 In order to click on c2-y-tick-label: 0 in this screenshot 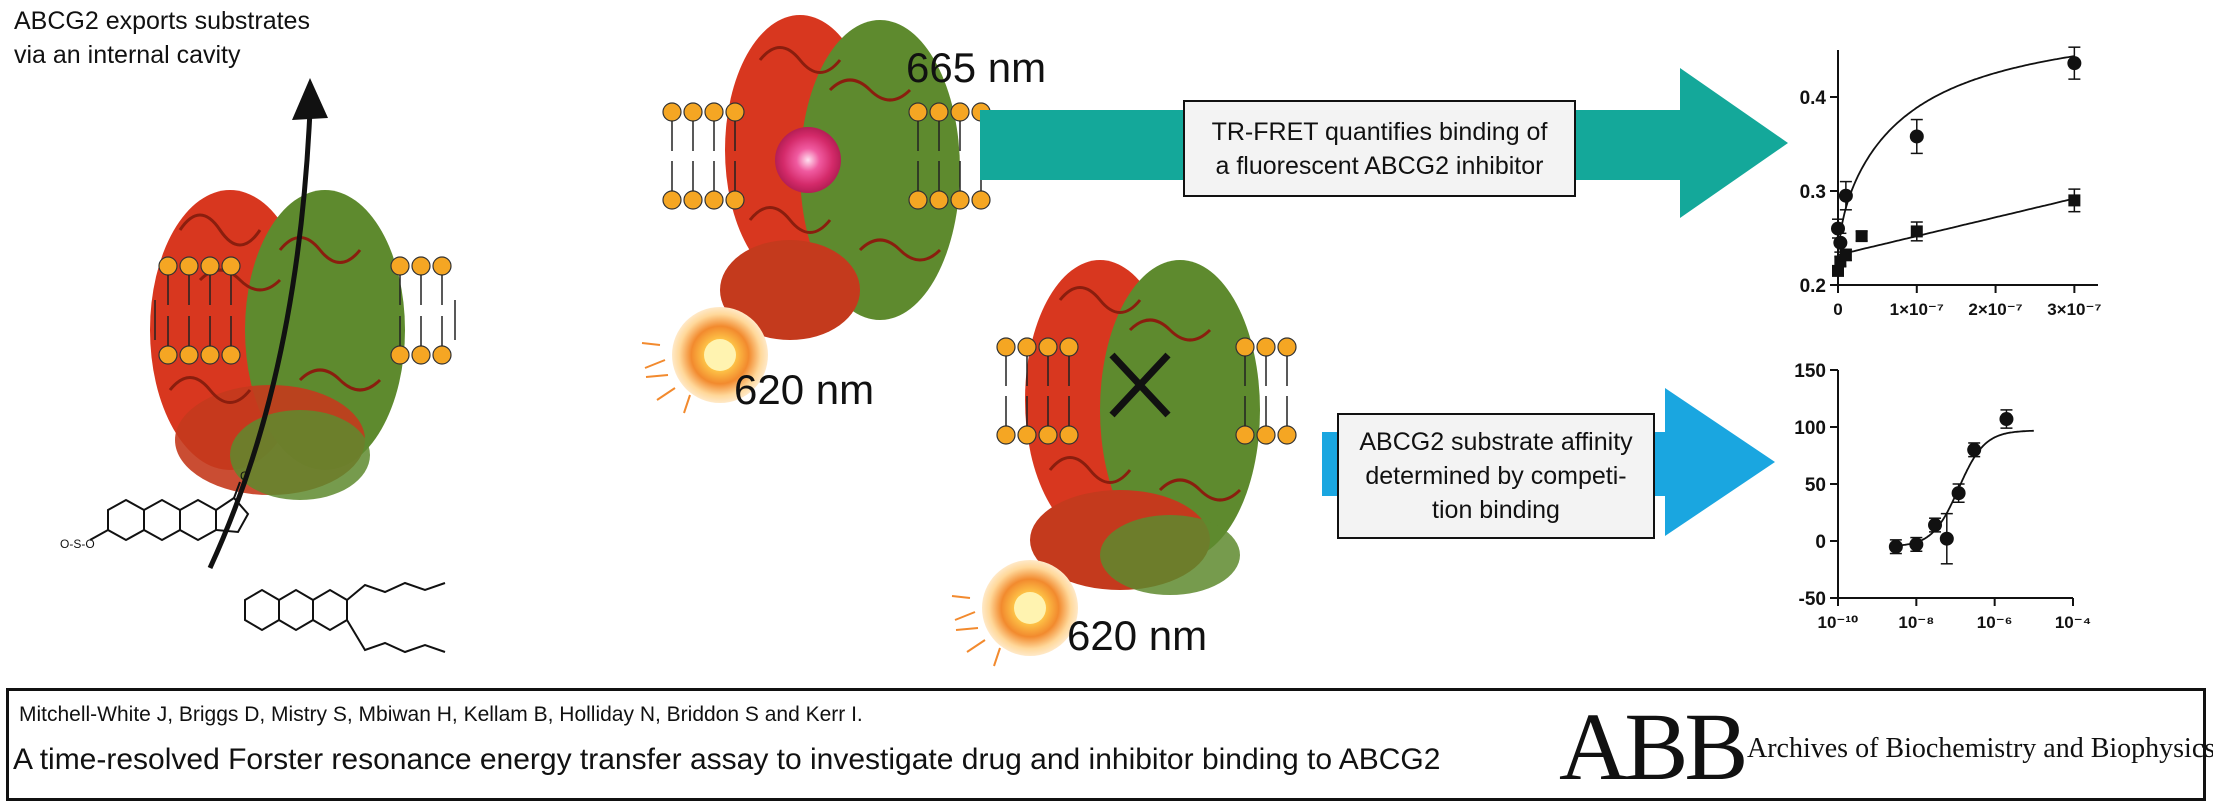, I will do `click(1820, 542)`.